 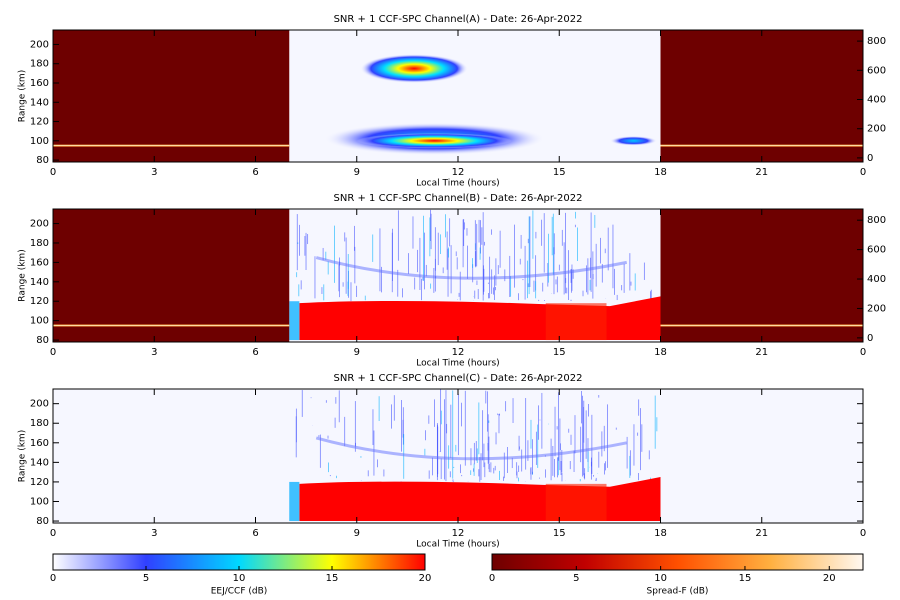 I want to click on colorbar-label: Spread-F (dB), so click(x=678, y=592).